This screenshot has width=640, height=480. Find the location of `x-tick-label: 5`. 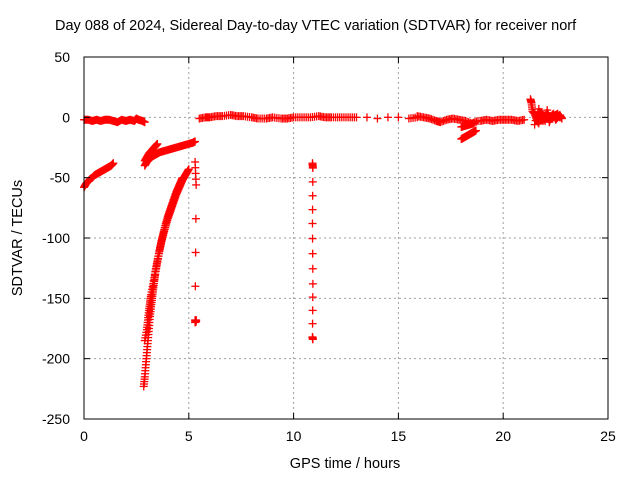

x-tick-label: 5 is located at coordinates (189, 436).